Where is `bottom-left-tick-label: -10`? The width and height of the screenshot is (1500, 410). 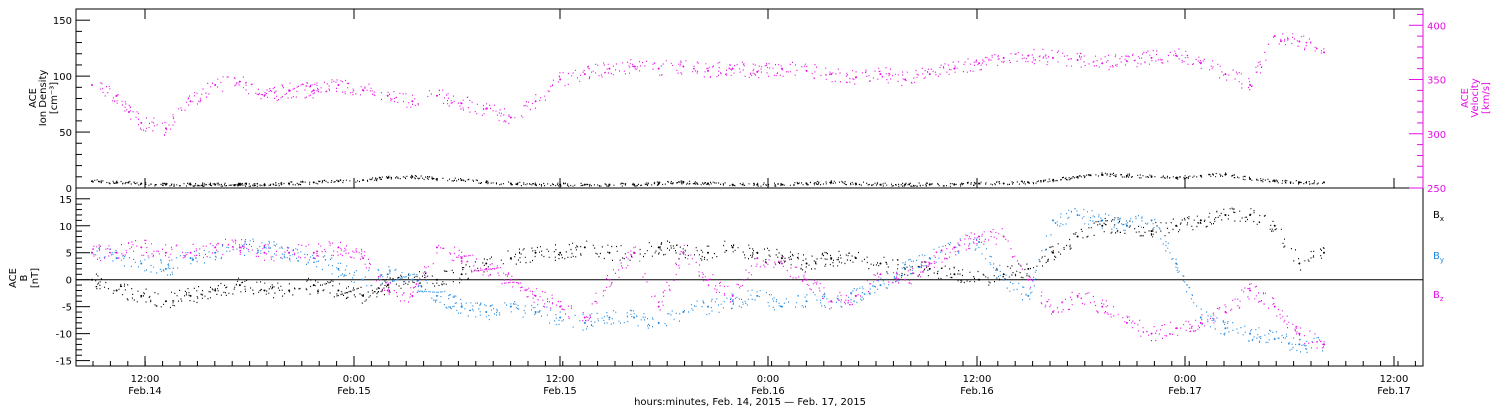 bottom-left-tick-label: -10 is located at coordinates (64, 335).